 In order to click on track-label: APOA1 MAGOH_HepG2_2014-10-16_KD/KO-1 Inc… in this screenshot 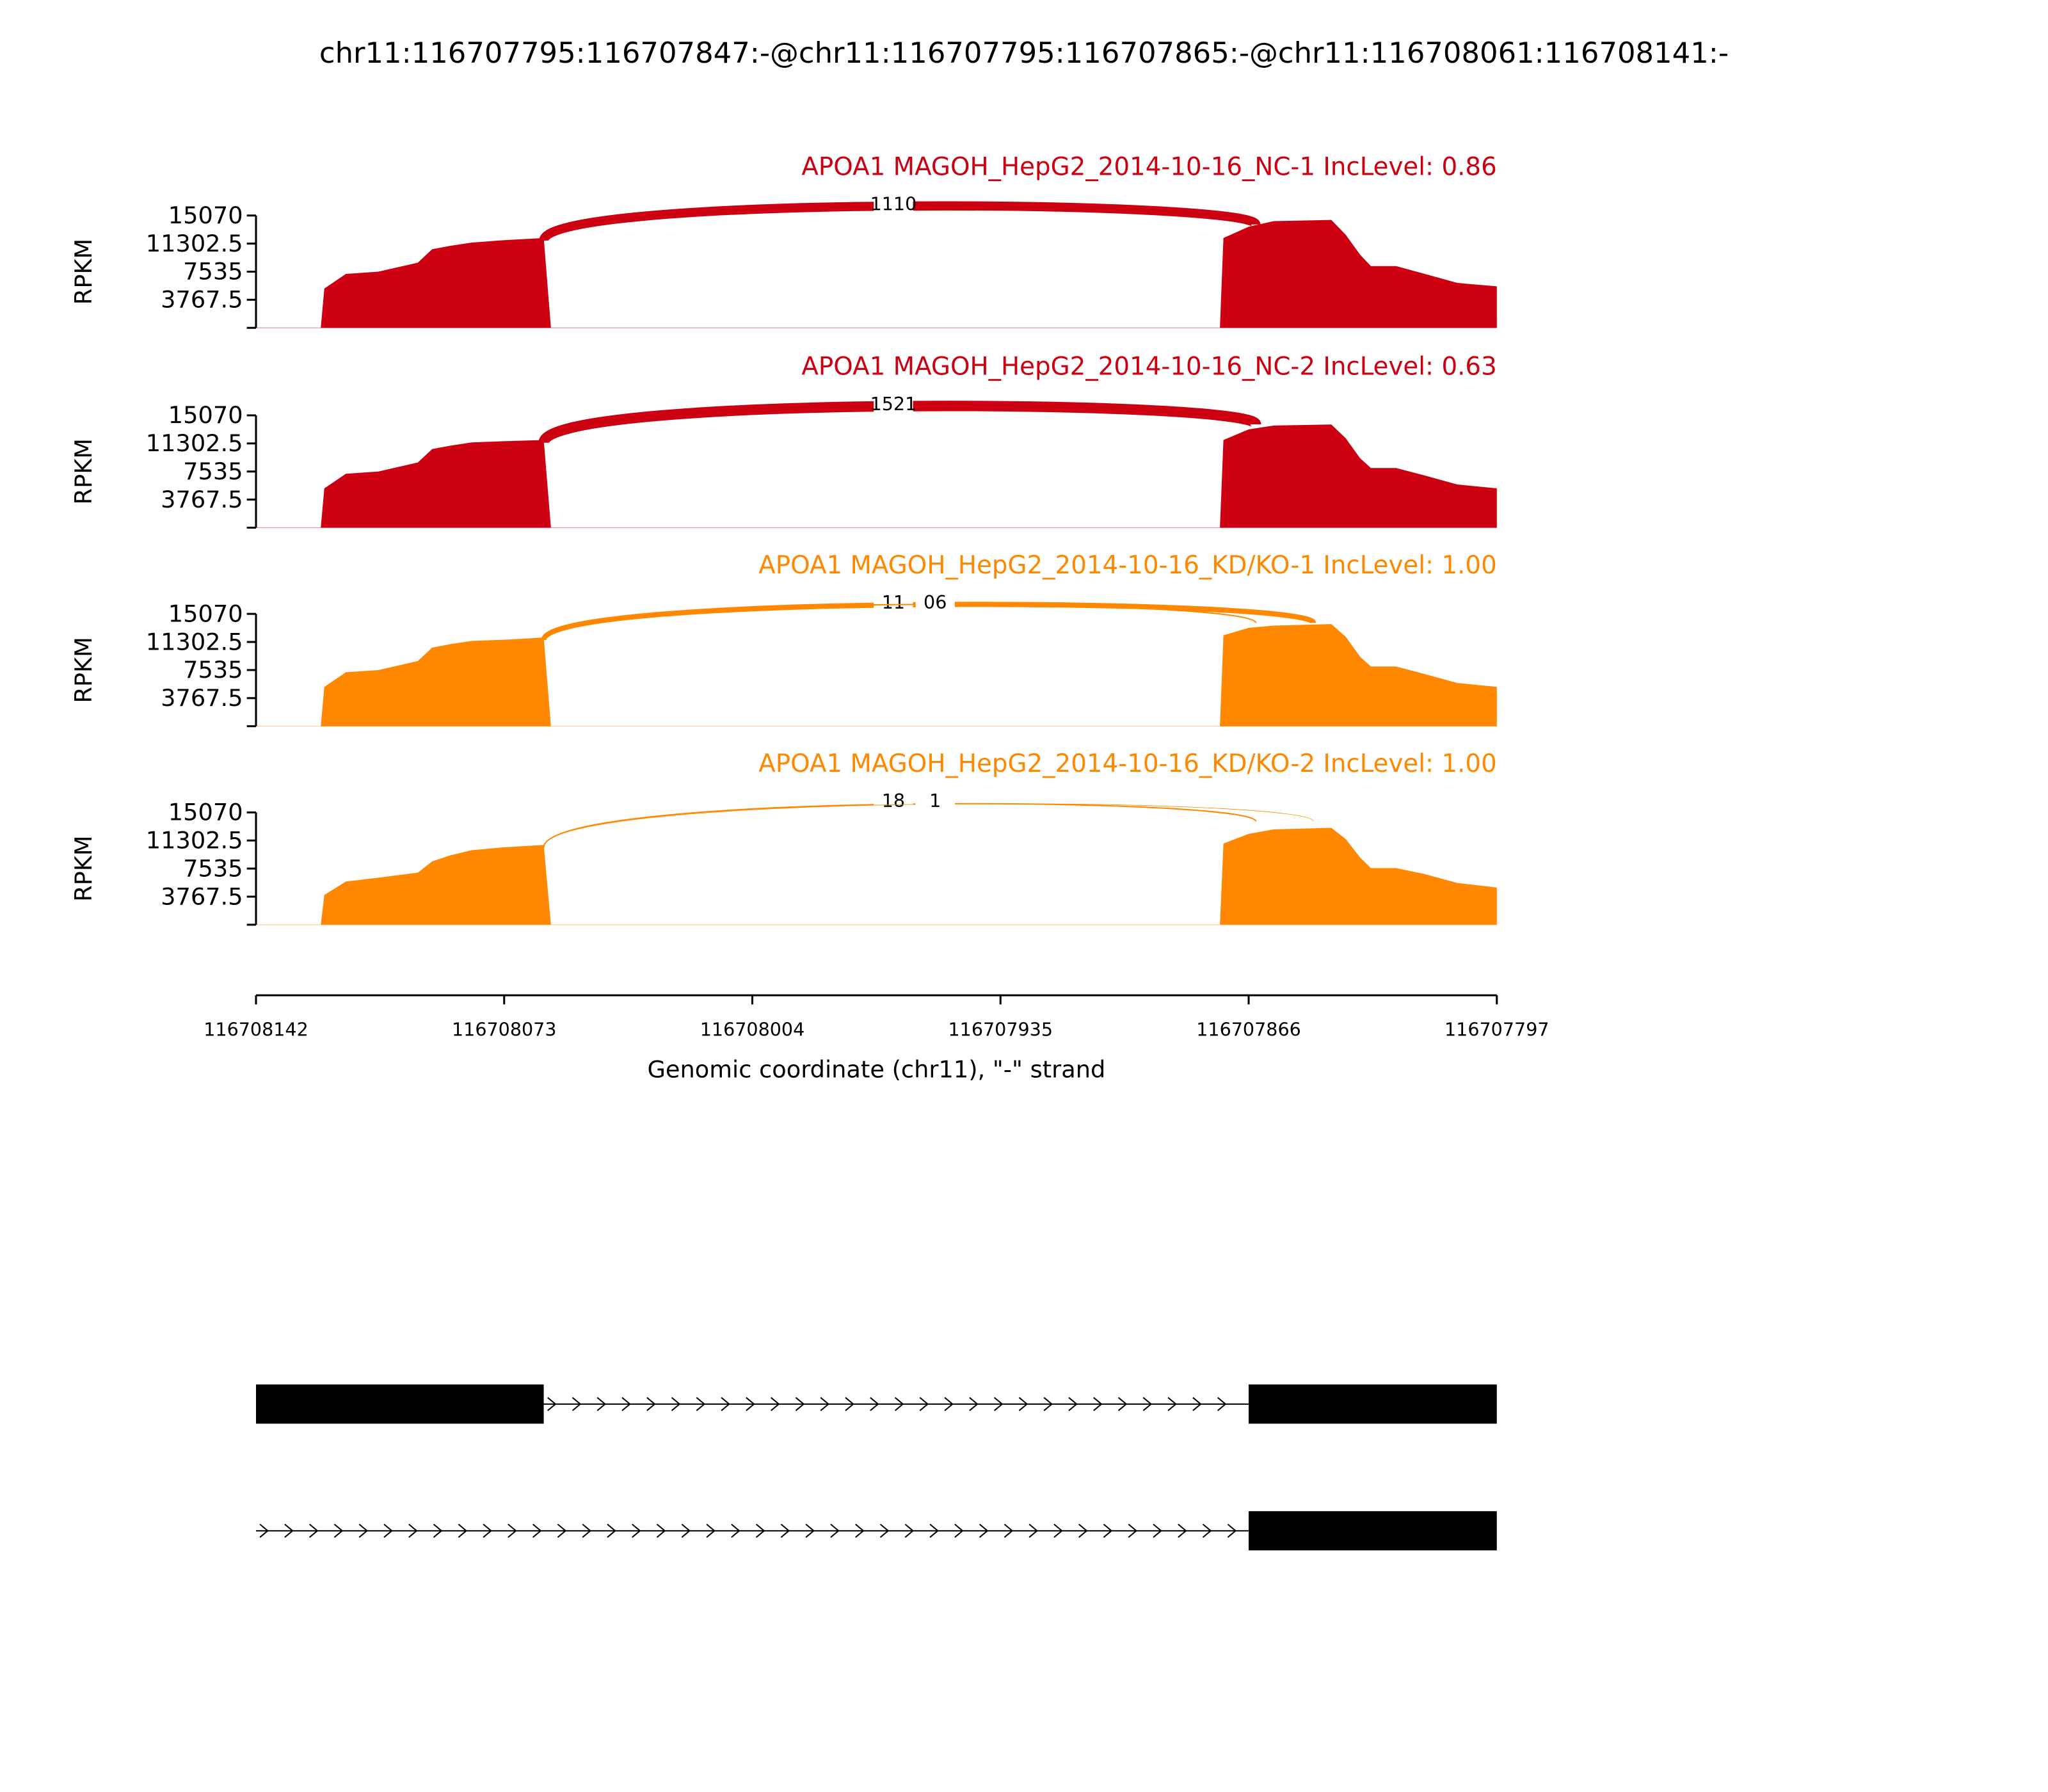, I will do `click(1127, 565)`.